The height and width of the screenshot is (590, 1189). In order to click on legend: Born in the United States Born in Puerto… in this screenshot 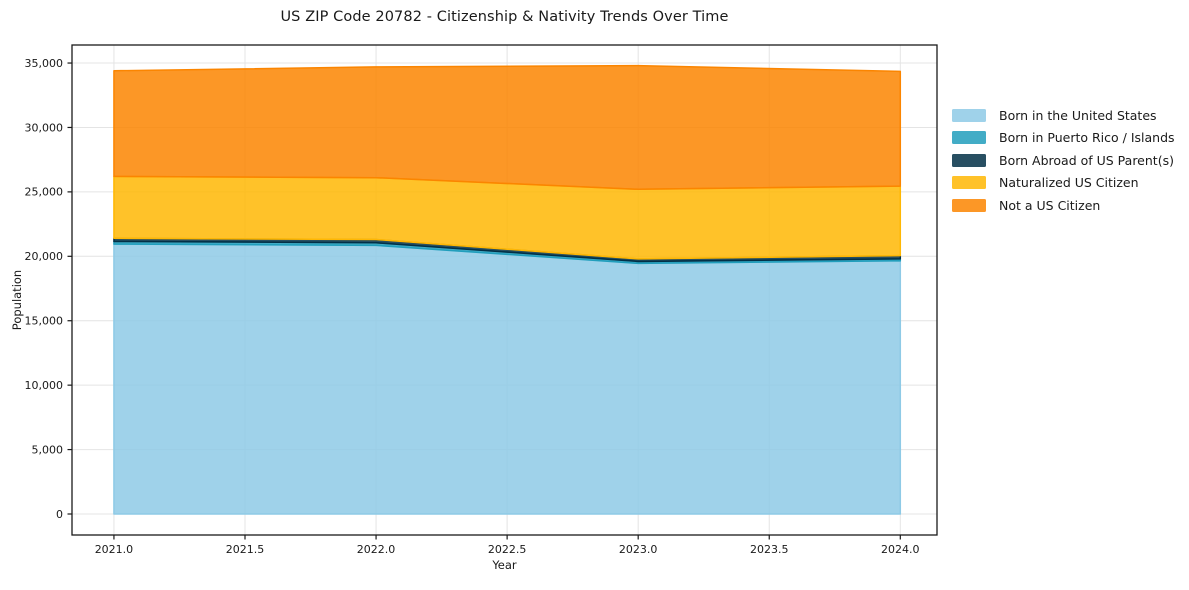, I will do `click(1063, 160)`.